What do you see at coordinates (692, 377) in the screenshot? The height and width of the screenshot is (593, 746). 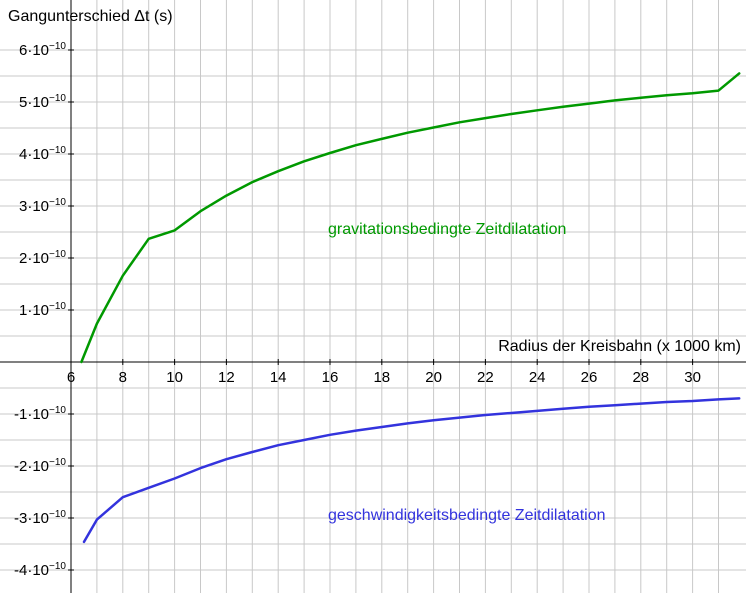 I see `x-tick-label: 30` at bounding box center [692, 377].